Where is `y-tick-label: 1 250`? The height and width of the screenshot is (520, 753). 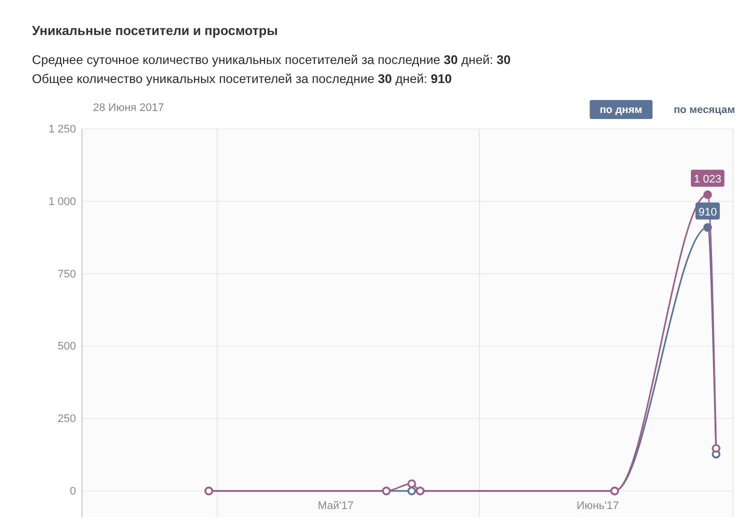 y-tick-label: 1 250 is located at coordinates (62, 130).